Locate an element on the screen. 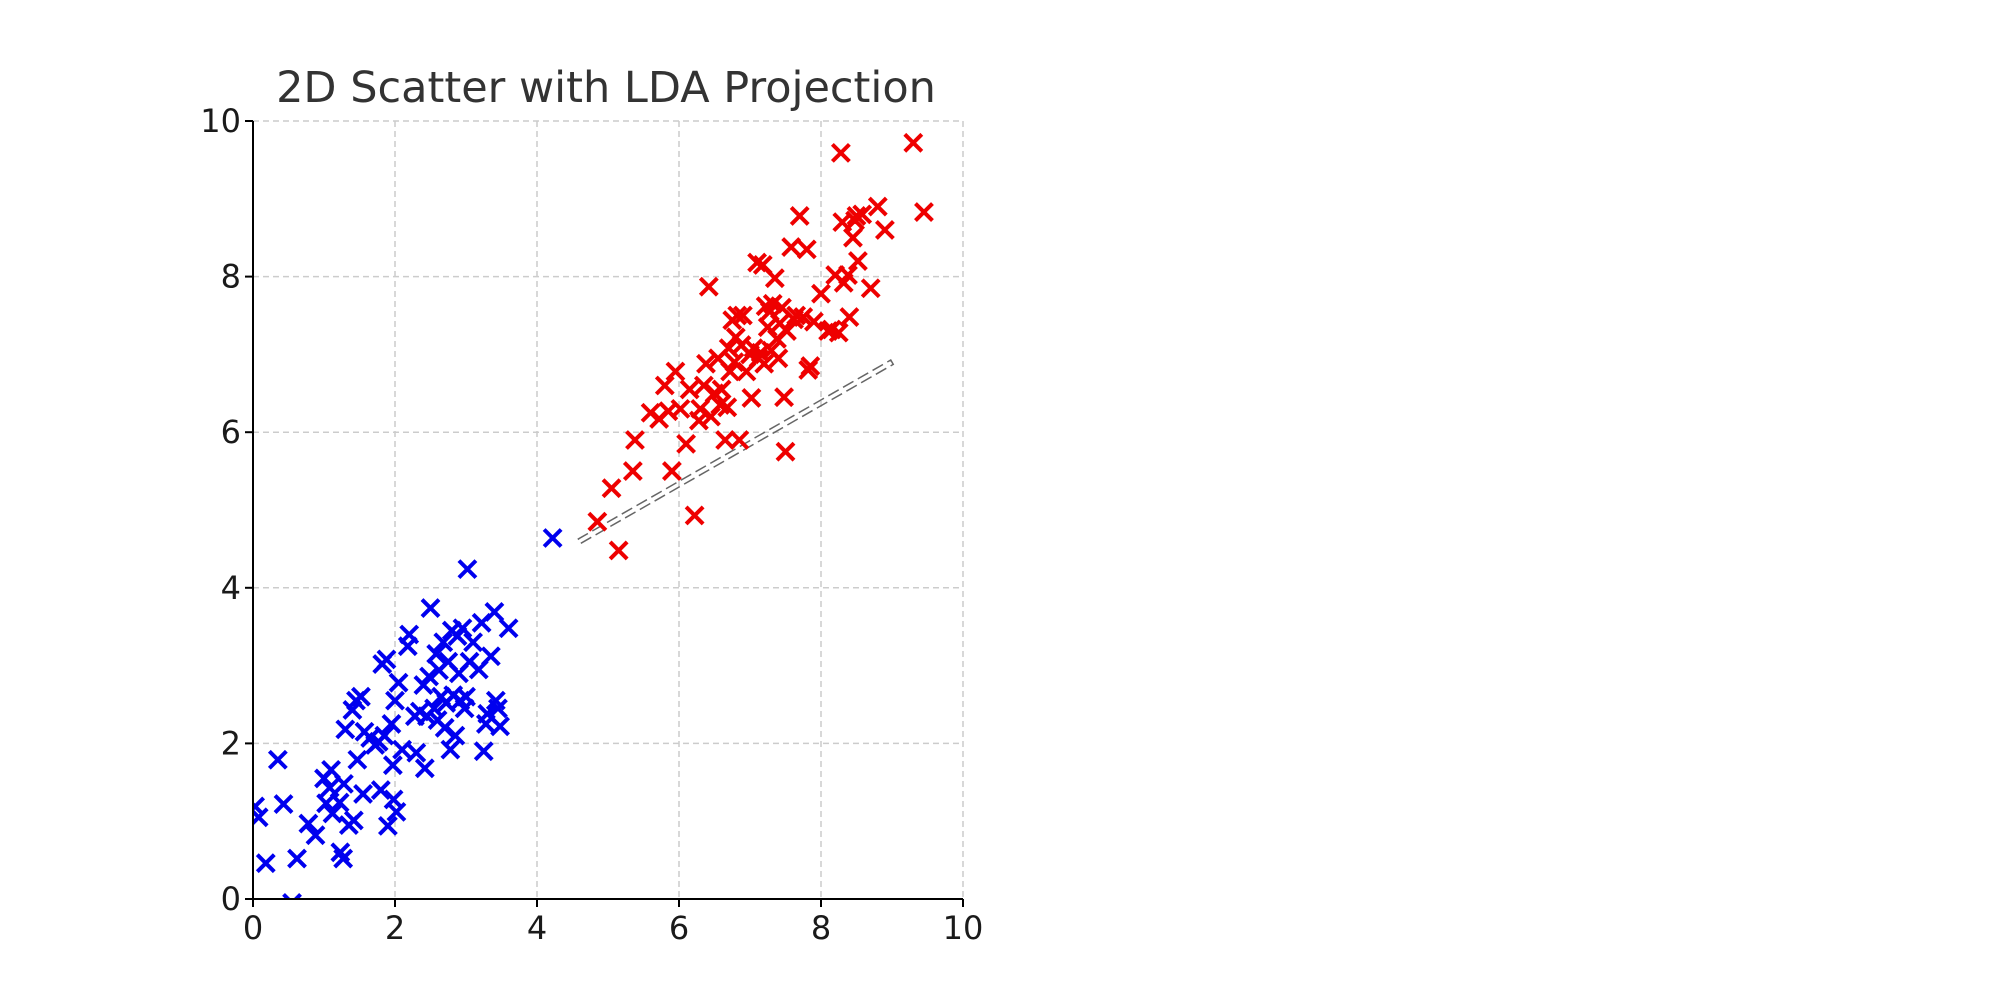  chart-title: 2D Scatter with LDA Projection is located at coordinates (606, 88).